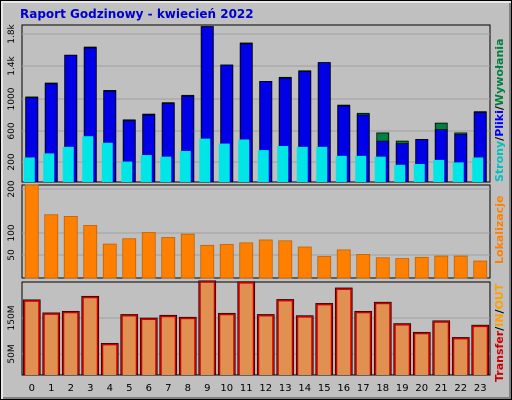 This screenshot has width=512, height=400. Describe the element at coordinates (12, 353) in the screenshot. I see `y-tick-label: 50M` at that location.